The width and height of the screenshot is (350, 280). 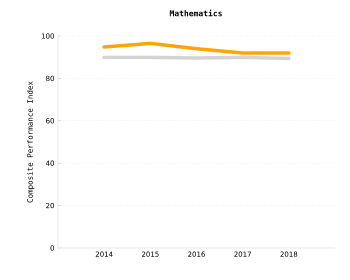 I want to click on chart-title: Mathematics, so click(x=196, y=13).